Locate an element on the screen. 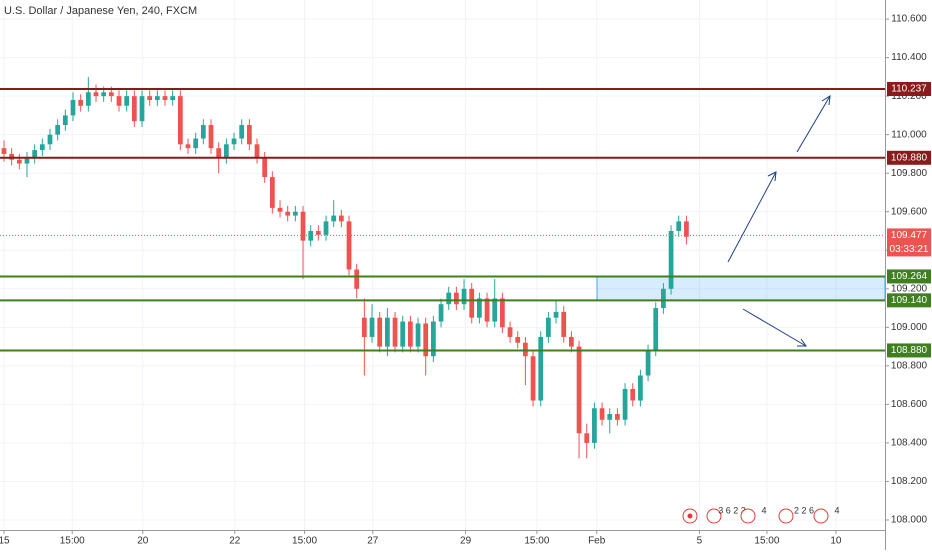  level-label: 108.880 is located at coordinates (909, 350).